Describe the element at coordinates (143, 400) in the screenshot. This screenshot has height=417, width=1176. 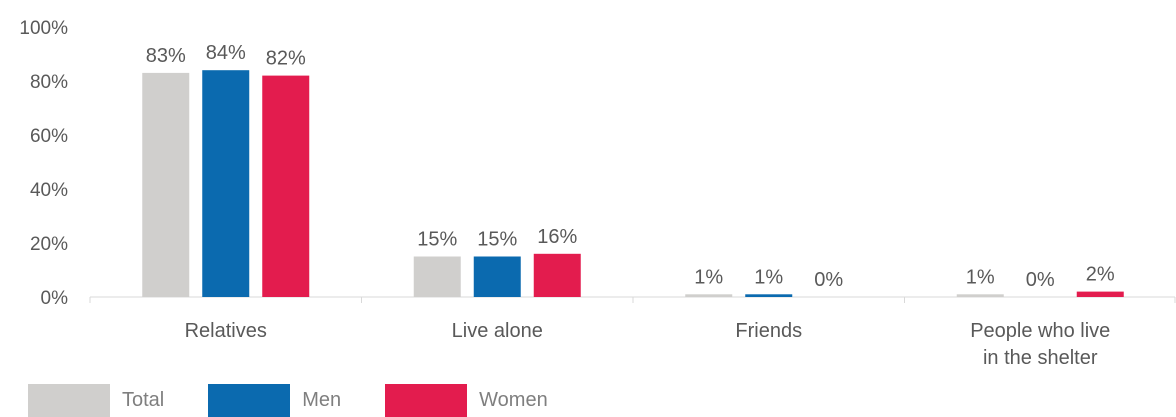
I see `legend-label-total: Total` at that location.